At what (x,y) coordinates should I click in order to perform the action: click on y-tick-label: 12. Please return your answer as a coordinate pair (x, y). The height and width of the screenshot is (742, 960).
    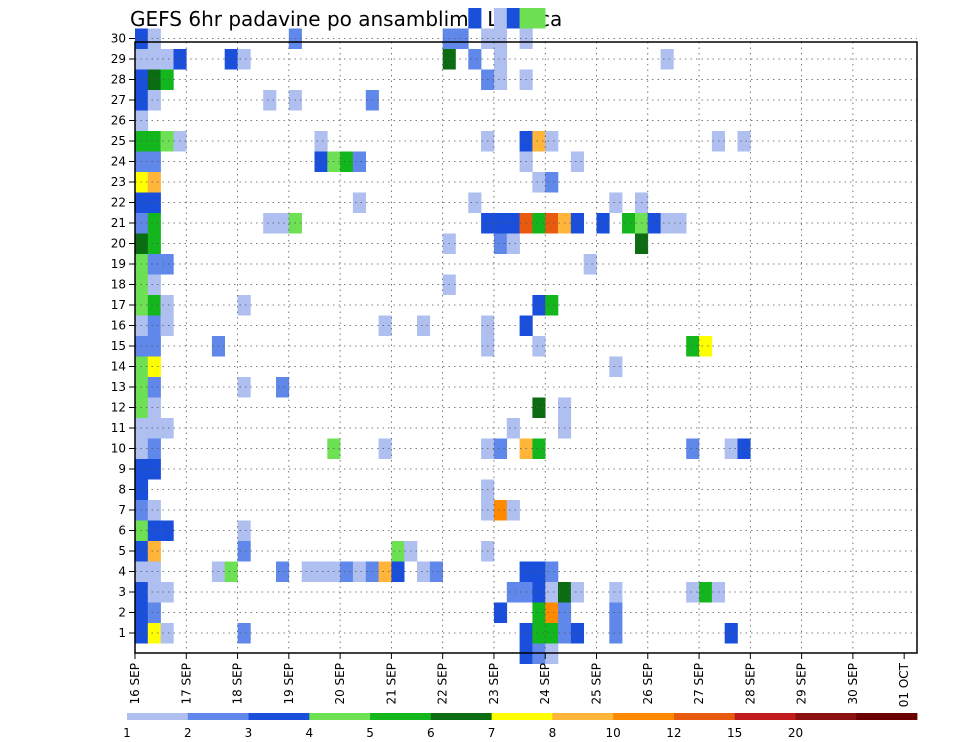
    Looking at the image, I should click on (118, 408).